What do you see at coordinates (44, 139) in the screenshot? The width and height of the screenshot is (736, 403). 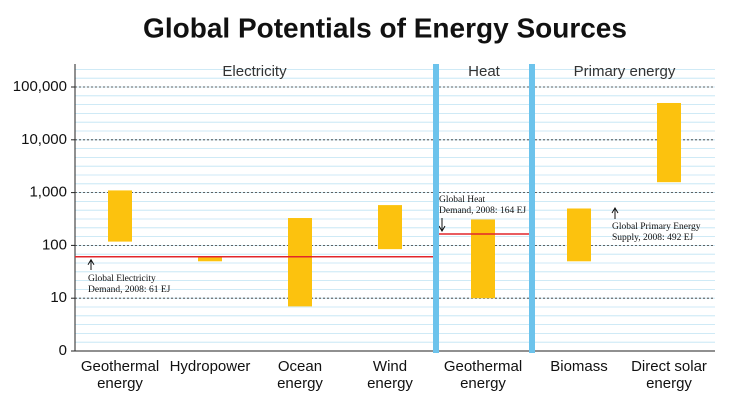 I see `y-tick-label: 10,000` at bounding box center [44, 139].